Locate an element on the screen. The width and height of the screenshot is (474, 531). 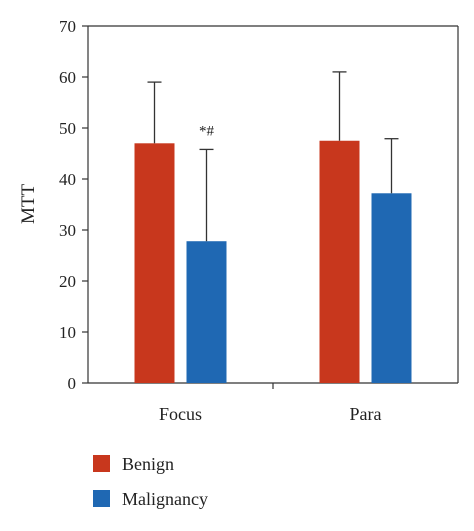
x-category-label: Focus is located at coordinates (180, 414).